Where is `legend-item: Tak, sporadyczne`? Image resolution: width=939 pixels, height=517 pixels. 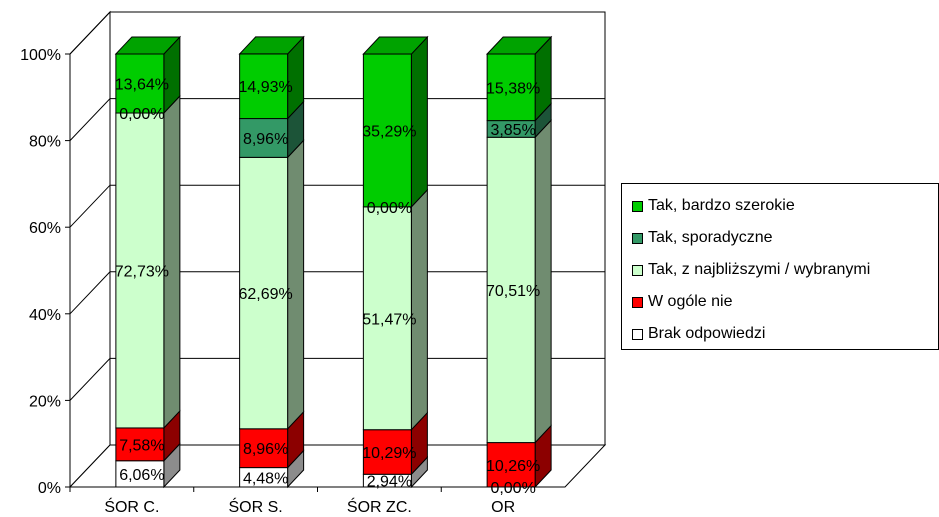 legend-item: Tak, sporadyczne is located at coordinates (702, 238).